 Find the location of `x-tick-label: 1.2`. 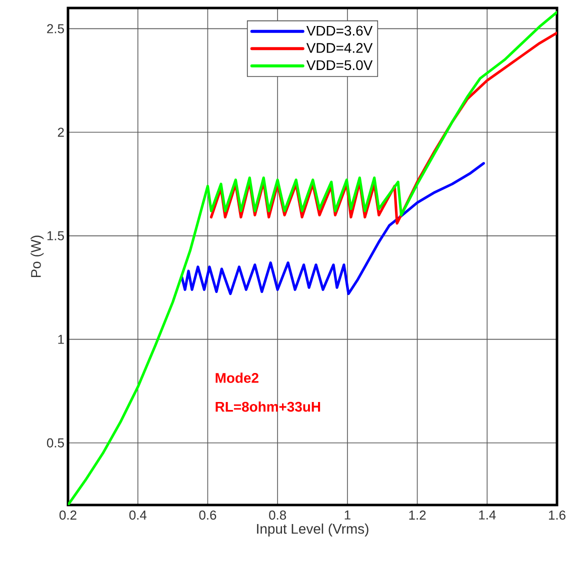

x-tick-label: 1.2 is located at coordinates (417, 515).